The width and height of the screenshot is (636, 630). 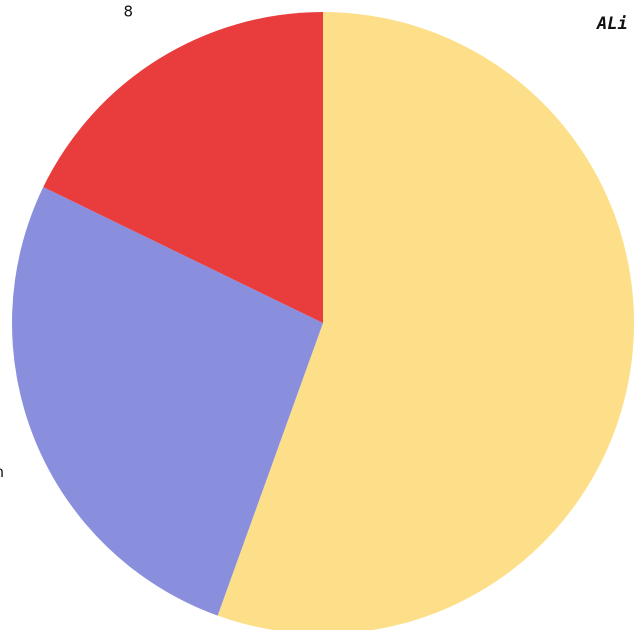 What do you see at coordinates (612, 24) in the screenshot?
I see `annotation: ALi` at bounding box center [612, 24].